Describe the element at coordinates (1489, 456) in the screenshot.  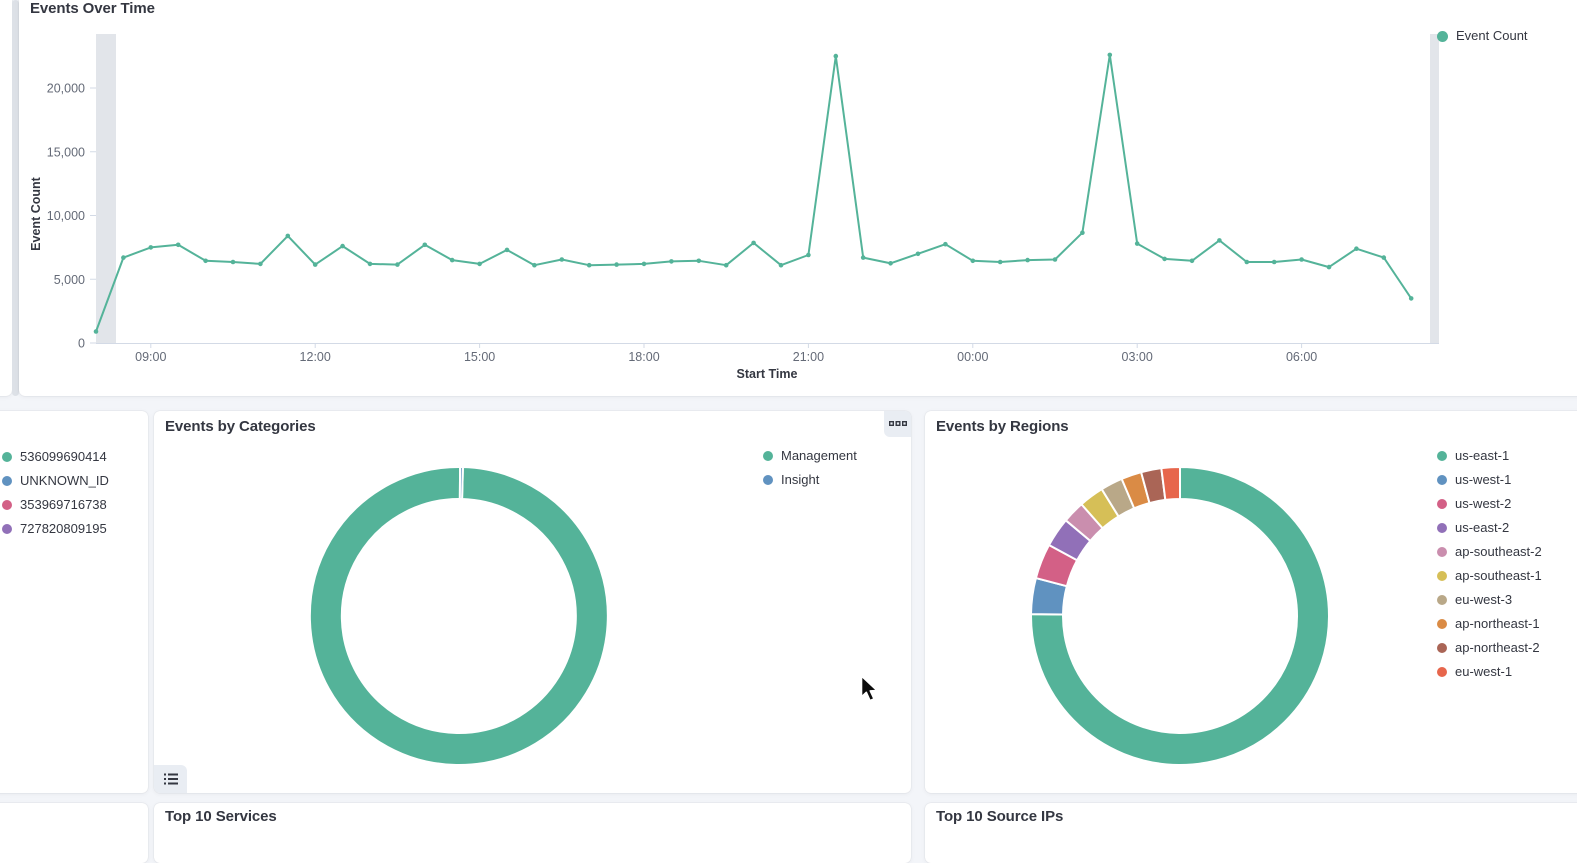
I see `legend-item-us-east-1: us-east-1` at that location.